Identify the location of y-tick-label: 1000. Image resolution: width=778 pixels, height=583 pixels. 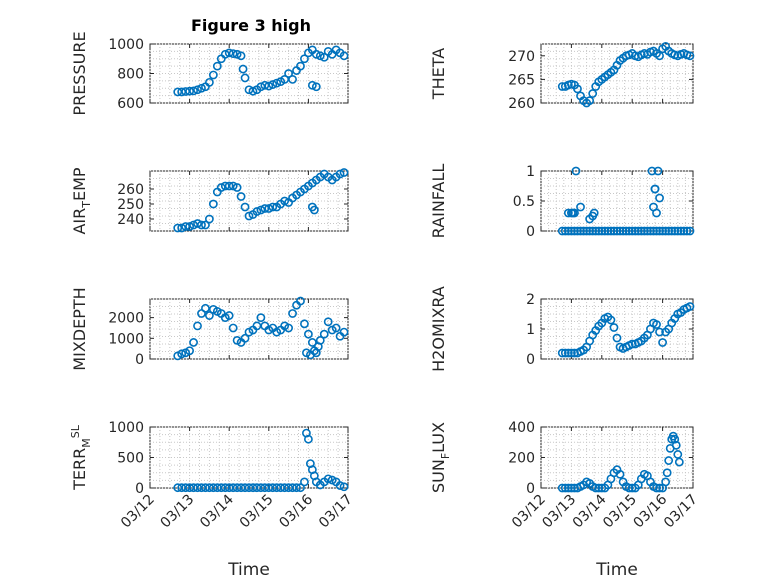
(126, 428).